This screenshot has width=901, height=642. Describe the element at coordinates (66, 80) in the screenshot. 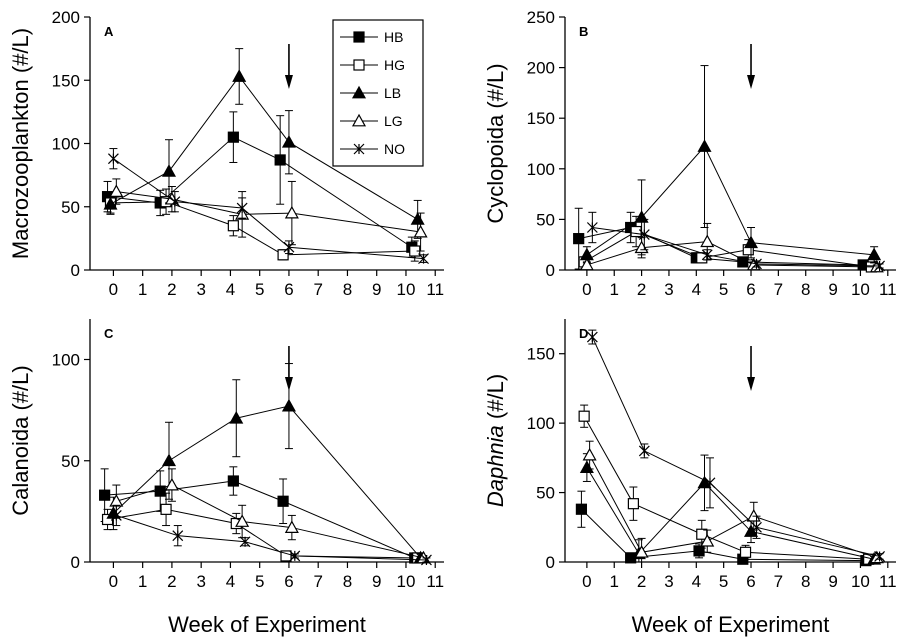

I see `y-tick-label: 150` at that location.